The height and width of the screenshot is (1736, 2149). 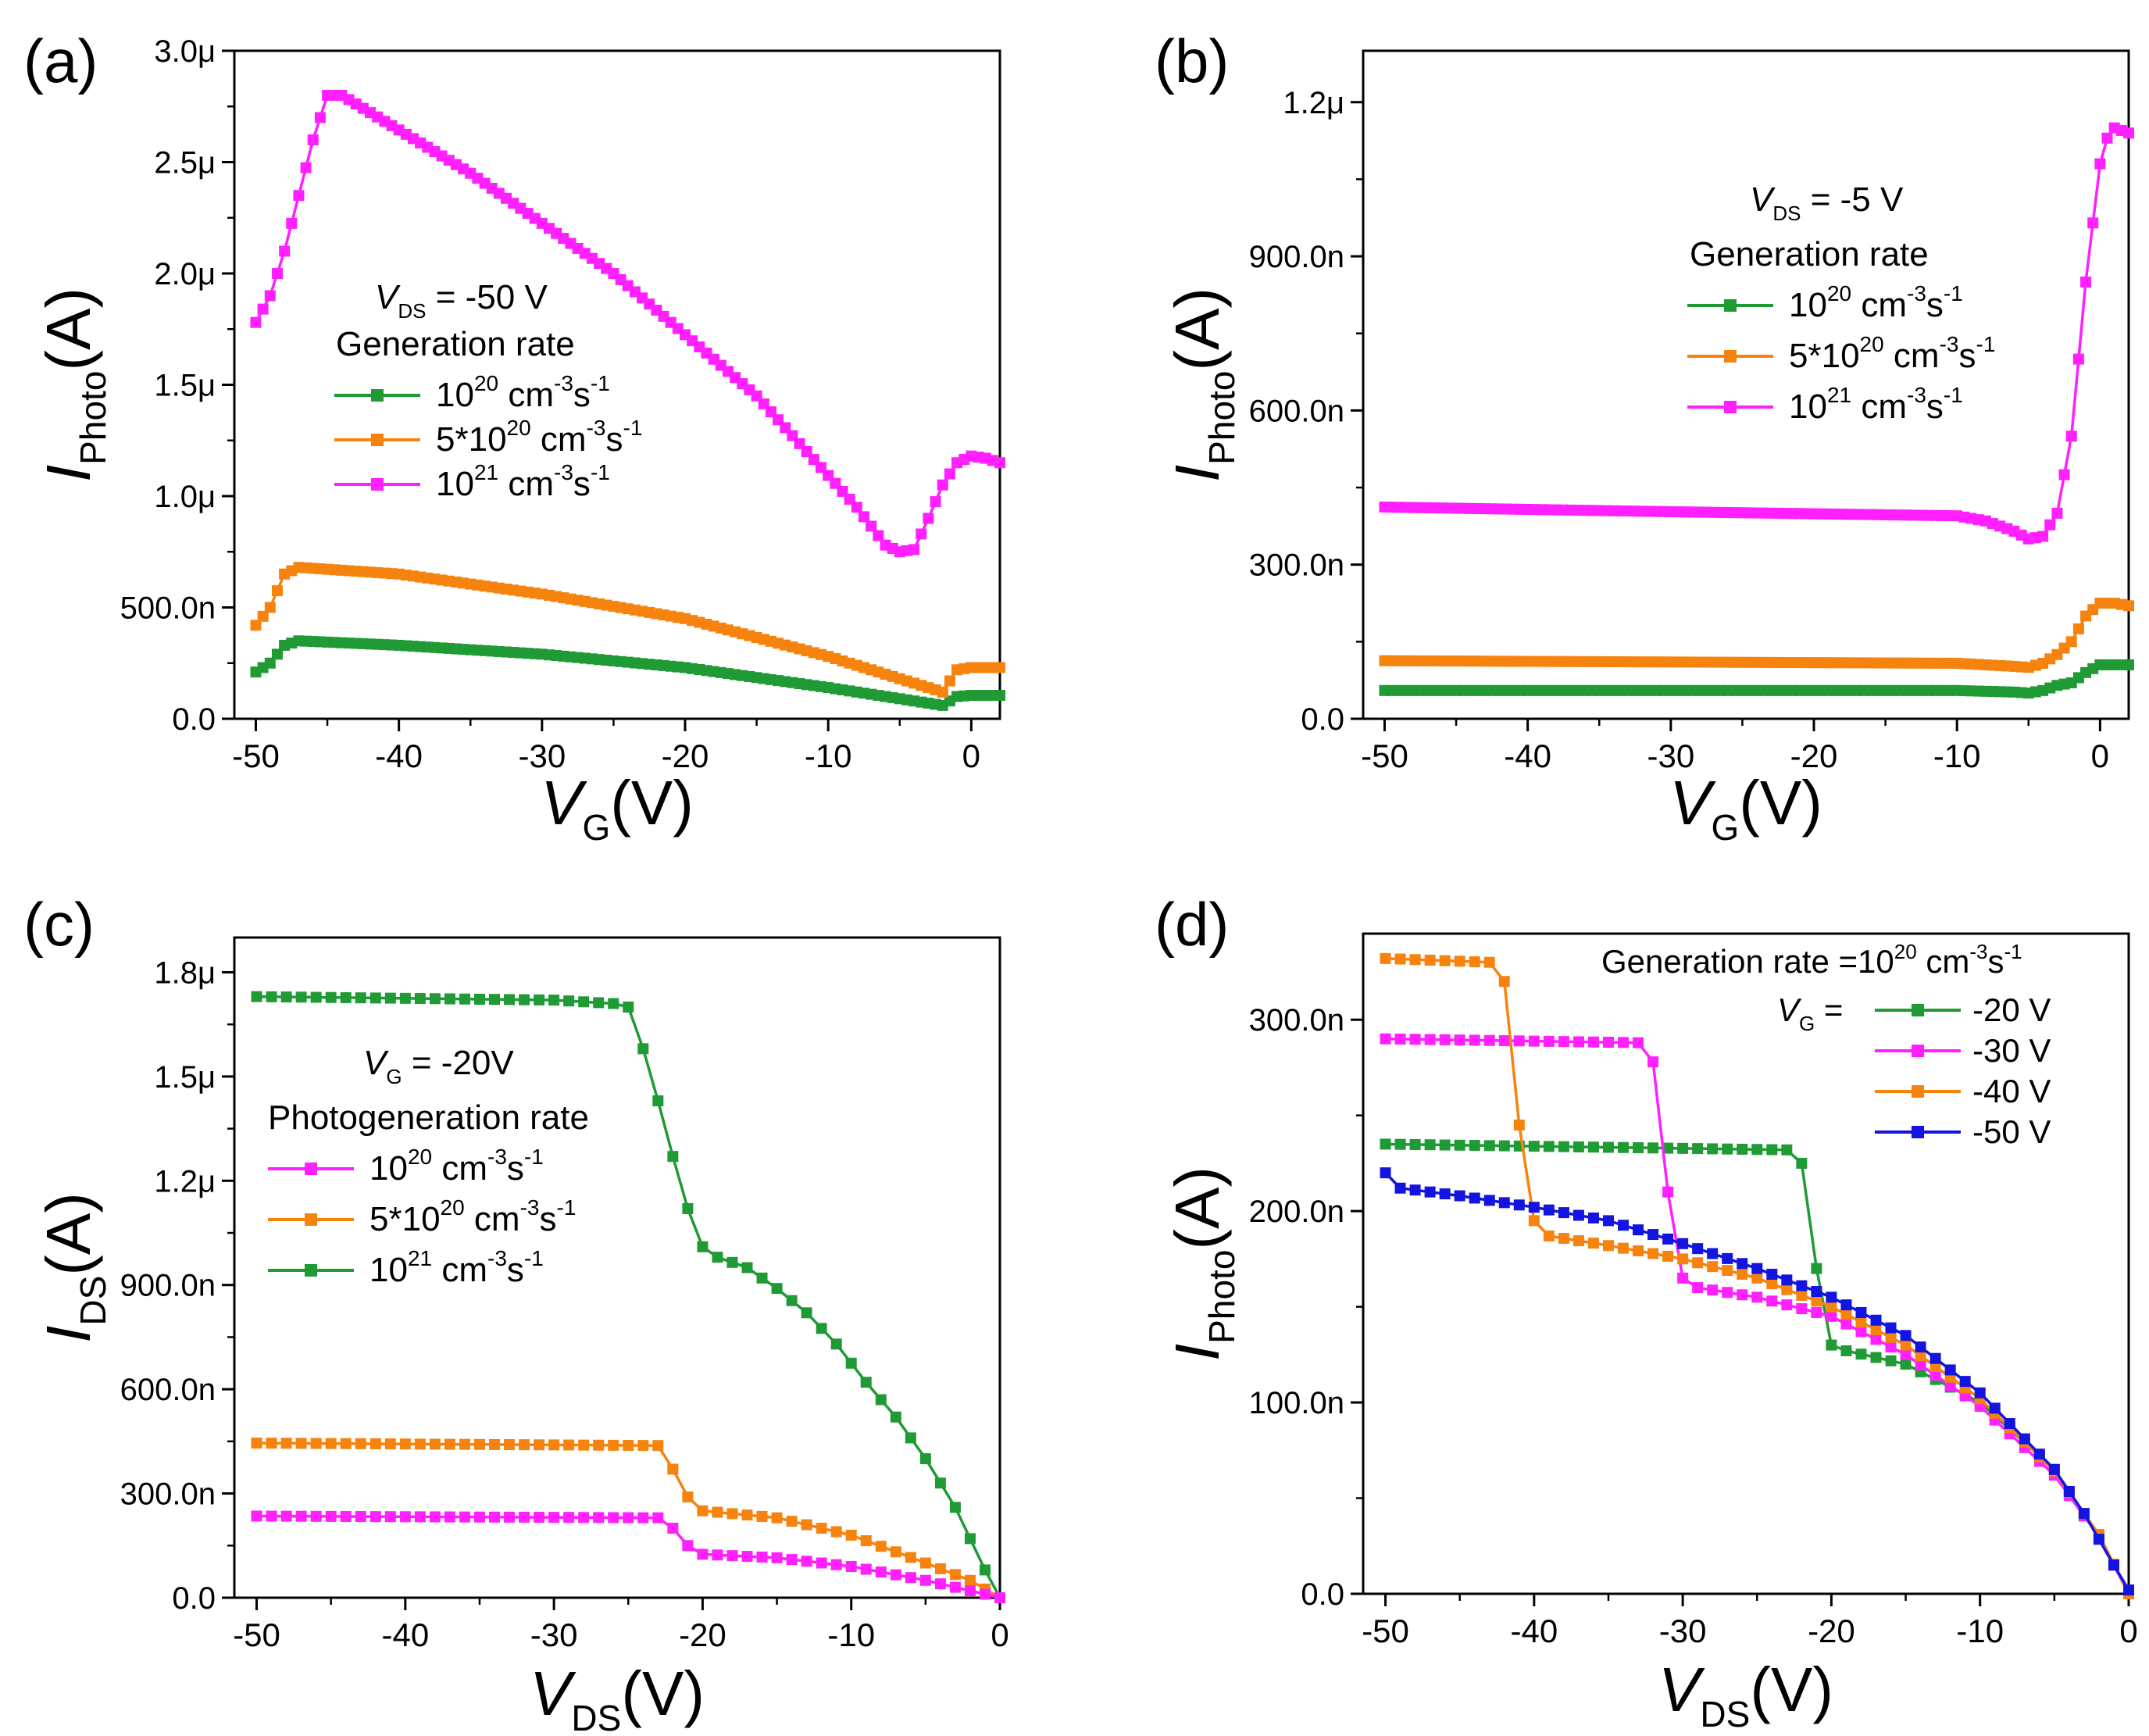 I want to click on y-tick-label: 600.0n, so click(x=1296, y=411).